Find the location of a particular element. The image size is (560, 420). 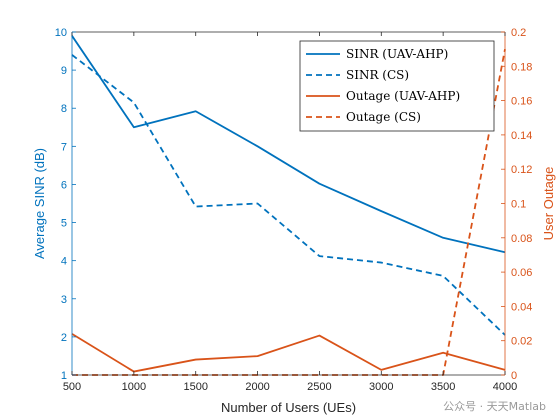

x-tick-label: 1500 is located at coordinates (195, 387).